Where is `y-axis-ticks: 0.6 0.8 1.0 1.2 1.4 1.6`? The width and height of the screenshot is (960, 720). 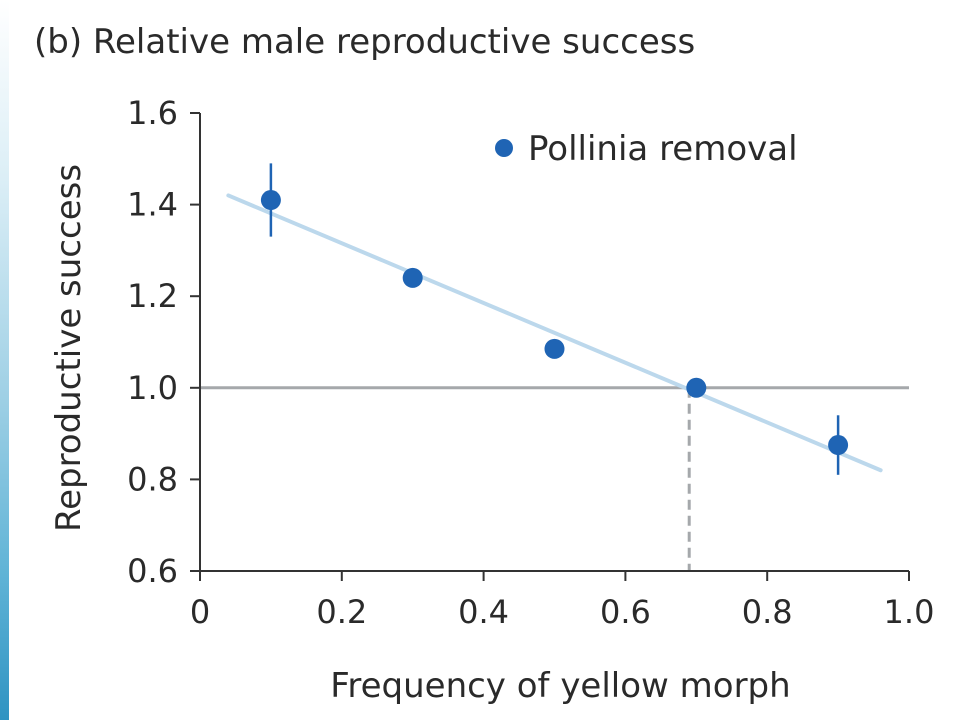 y-axis-ticks: 0.6 0.8 1.0 1.2 1.4 1.6 is located at coordinates (163, 342).